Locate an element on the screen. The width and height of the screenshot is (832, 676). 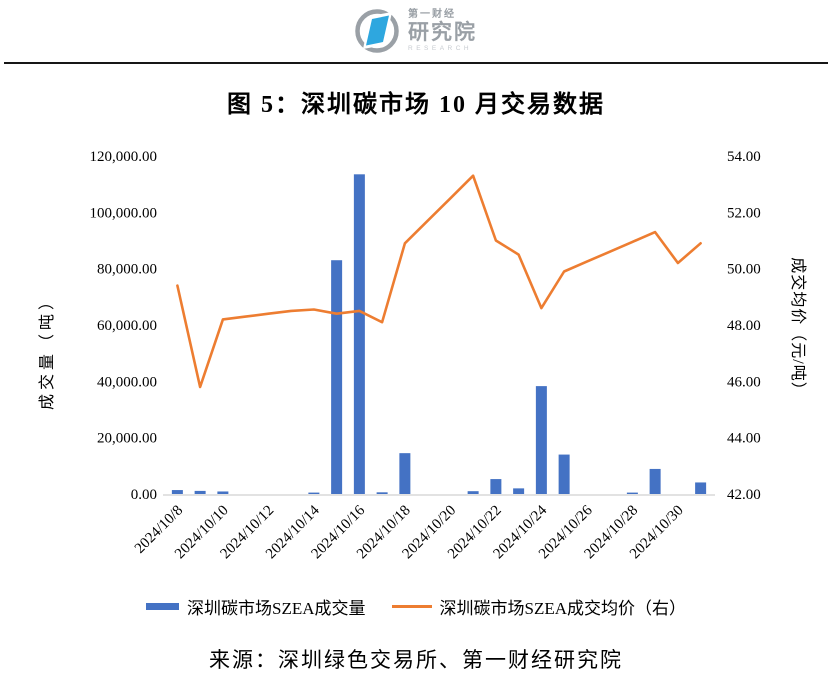
left-axis-tick: 80,000.00 is located at coordinates (127, 270).